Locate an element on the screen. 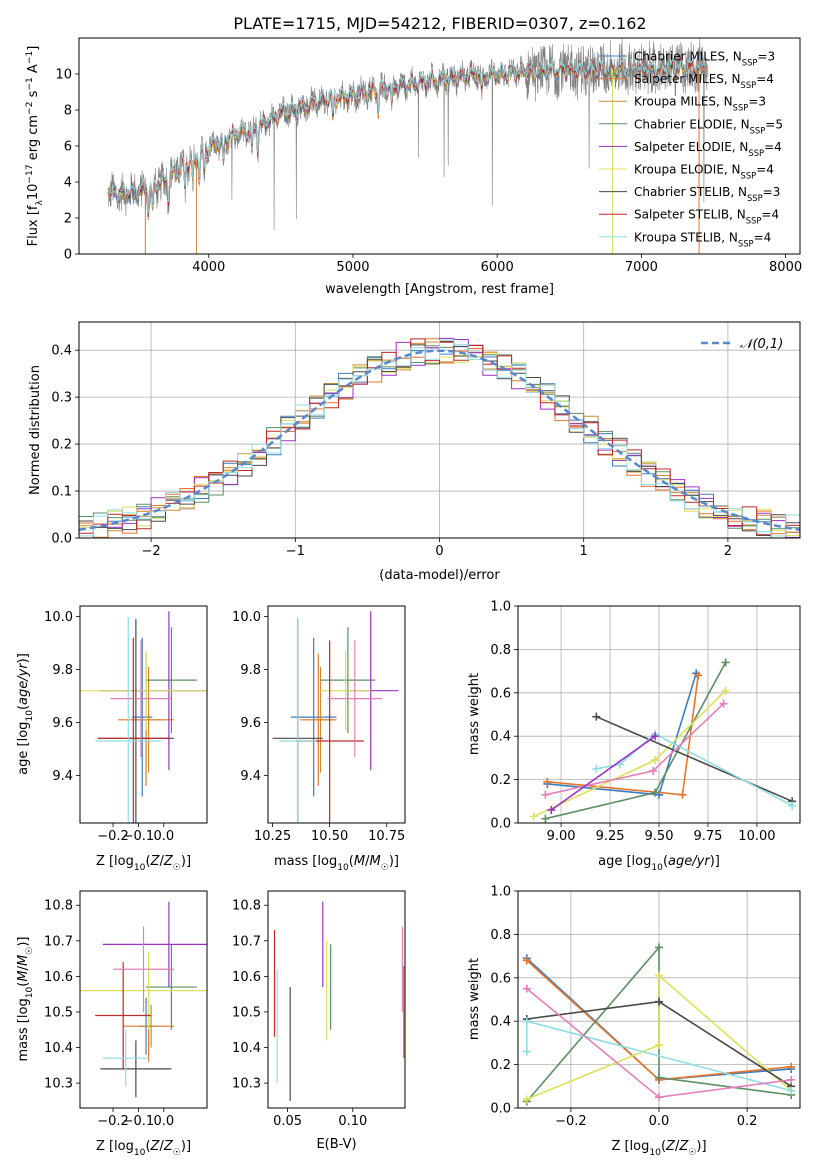  y-tick-label: 10.3 is located at coordinates (246, 1084).